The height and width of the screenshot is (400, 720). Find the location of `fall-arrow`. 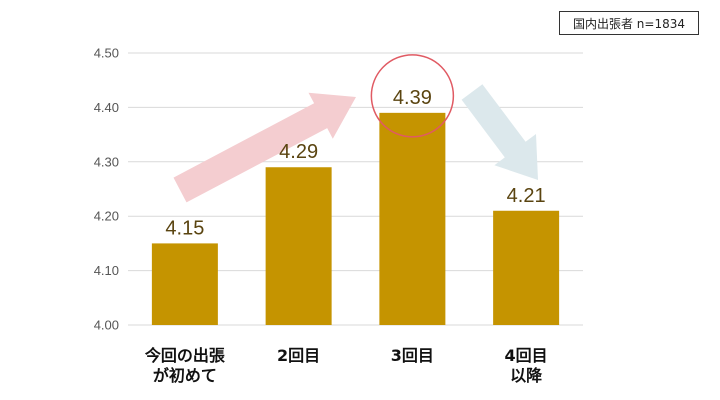

fall-arrow is located at coordinates (499, 132).